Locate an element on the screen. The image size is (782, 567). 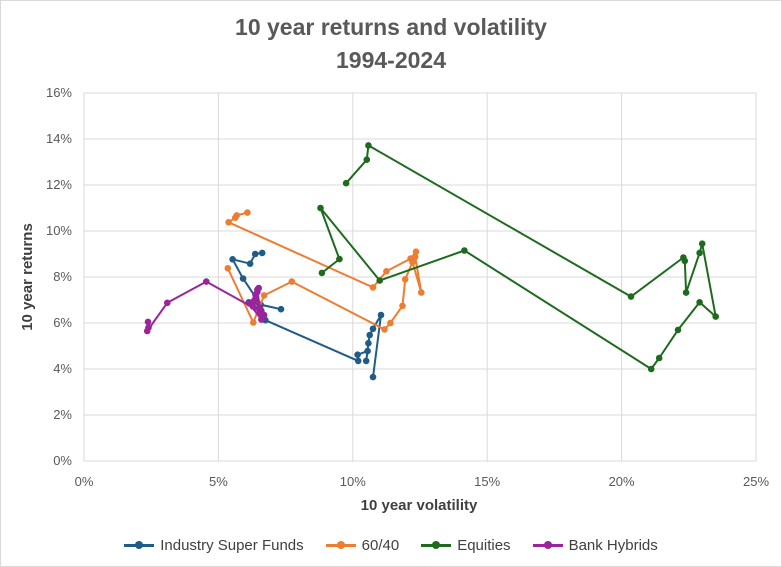
legend-item-equities: Equities is located at coordinates (466, 545).